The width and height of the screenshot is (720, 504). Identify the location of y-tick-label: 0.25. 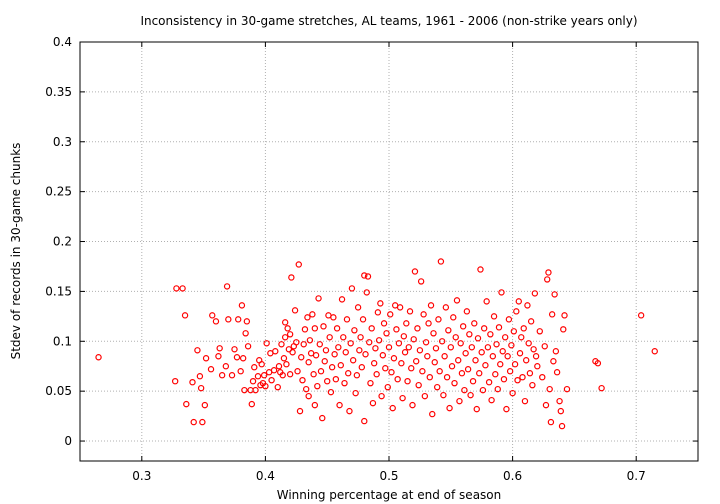
(58, 192).